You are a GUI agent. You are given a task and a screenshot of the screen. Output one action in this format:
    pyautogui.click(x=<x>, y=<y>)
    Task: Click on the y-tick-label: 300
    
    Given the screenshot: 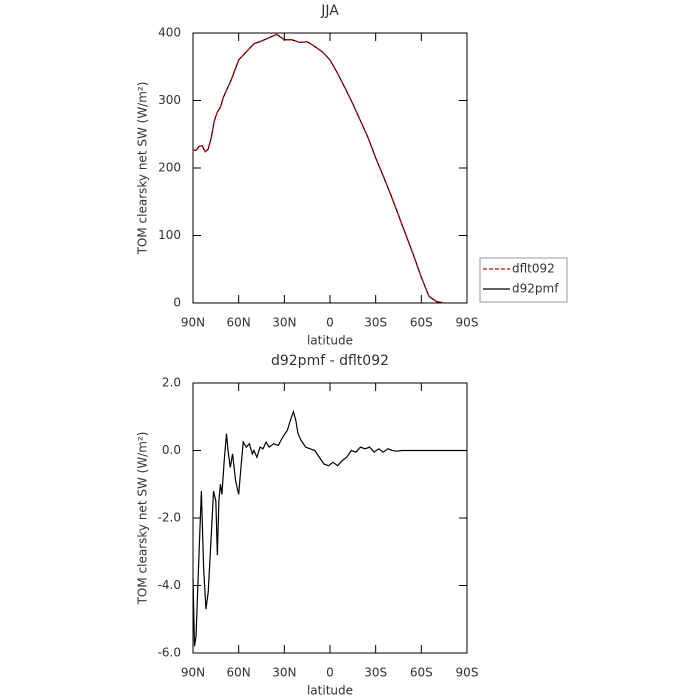 What is the action you would take?
    pyautogui.click(x=169, y=100)
    